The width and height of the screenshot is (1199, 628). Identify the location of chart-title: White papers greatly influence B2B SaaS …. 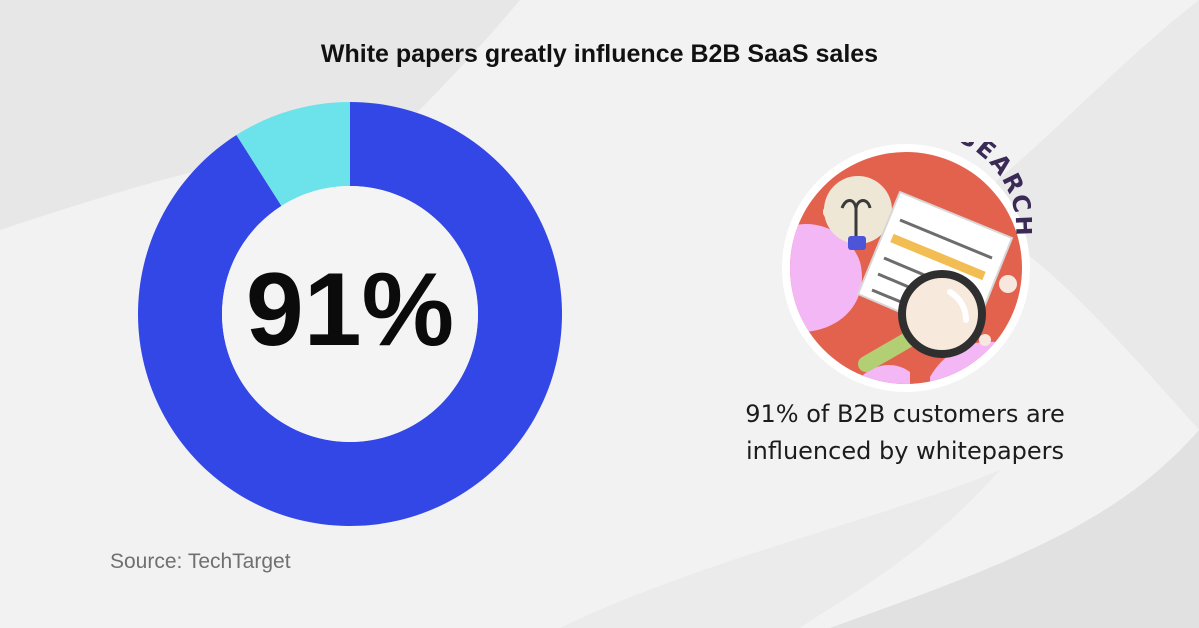
(599, 54).